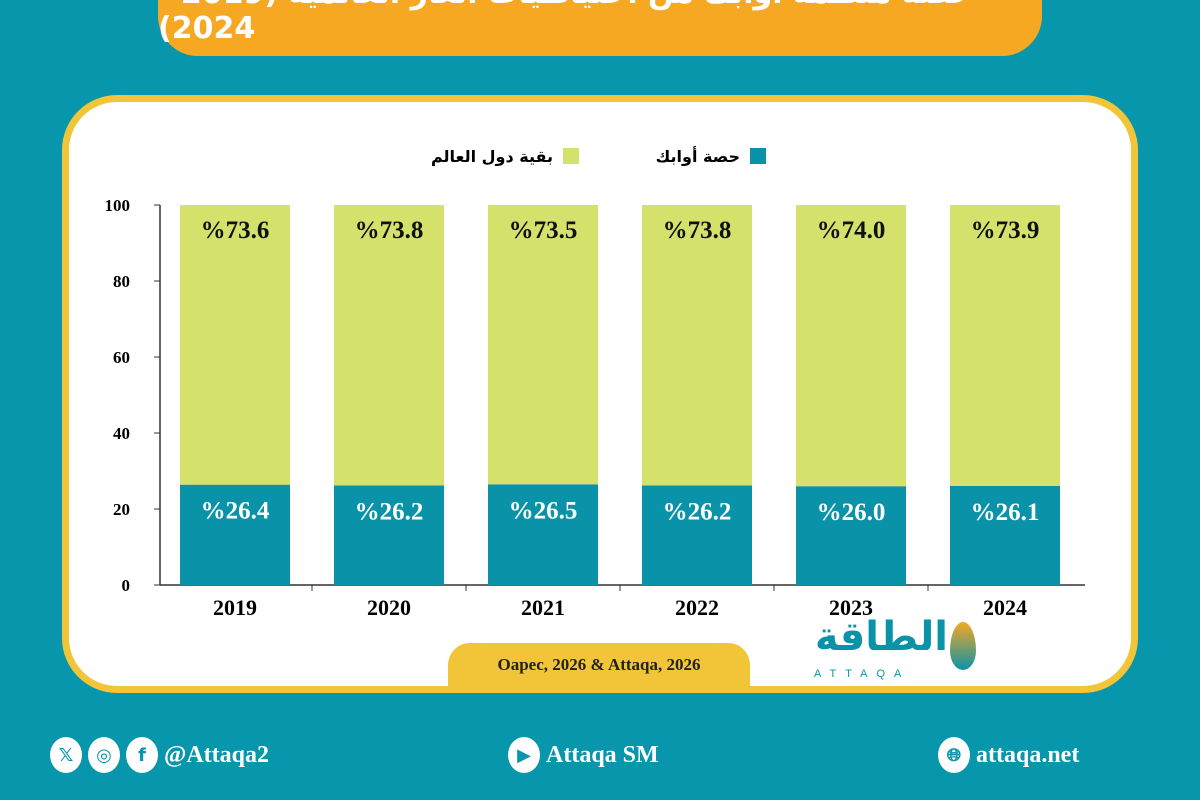  What do you see at coordinates (543, 230) in the screenshot?
I see `data-label: %73.5` at bounding box center [543, 230].